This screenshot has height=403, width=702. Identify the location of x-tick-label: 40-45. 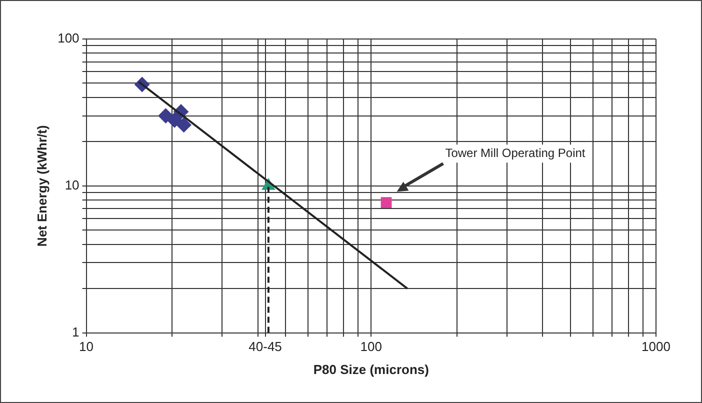
(265, 346).